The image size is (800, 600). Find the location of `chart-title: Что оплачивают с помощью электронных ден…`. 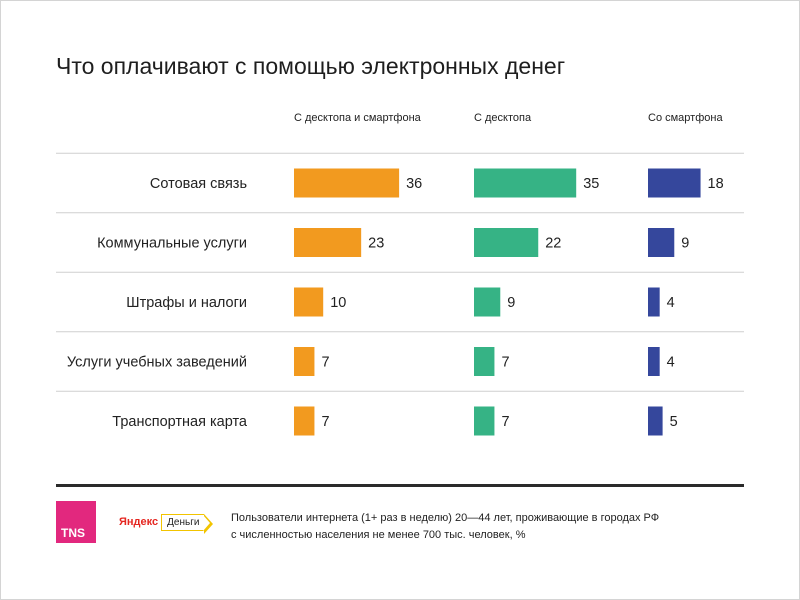

chart-title: Что оплачивают с помощью электронных ден… is located at coordinates (311, 66).